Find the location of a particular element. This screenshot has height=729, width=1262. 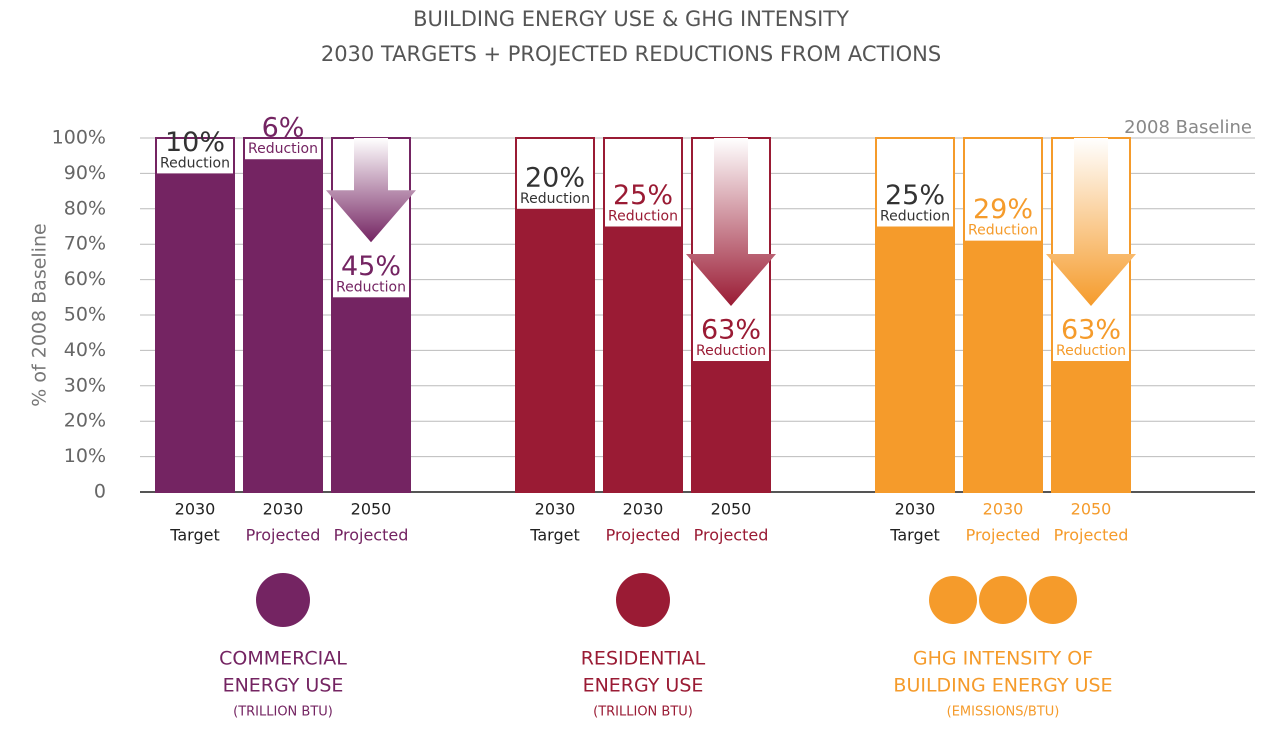

y-tick-label: 30% is located at coordinates (85, 385).